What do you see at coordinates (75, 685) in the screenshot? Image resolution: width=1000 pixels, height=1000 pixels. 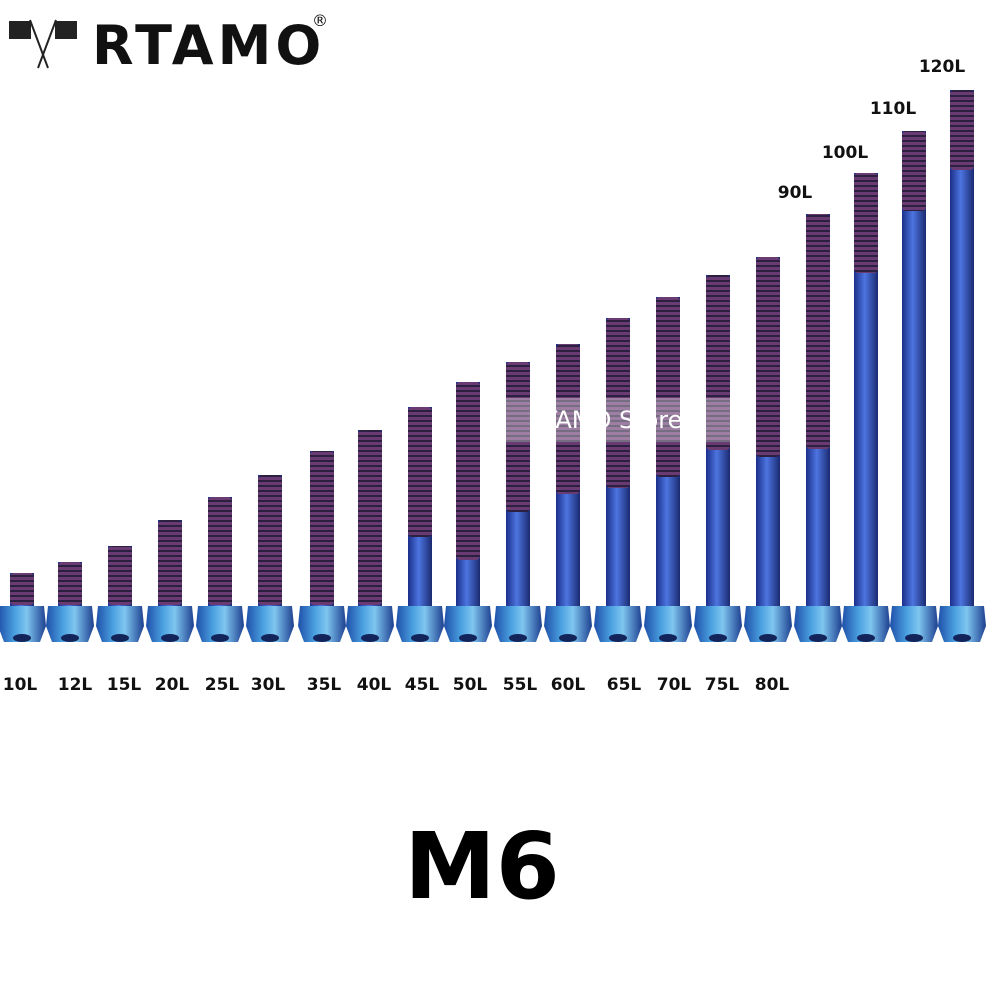 I see `bolt-length-label: 12L` at bounding box center [75, 685].